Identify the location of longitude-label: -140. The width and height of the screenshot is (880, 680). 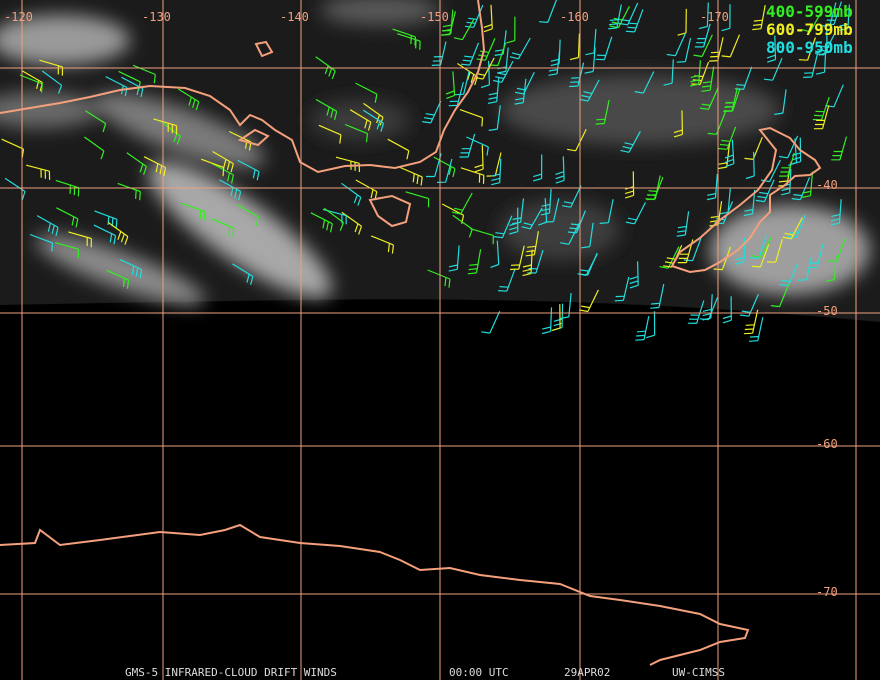
(294, 17).